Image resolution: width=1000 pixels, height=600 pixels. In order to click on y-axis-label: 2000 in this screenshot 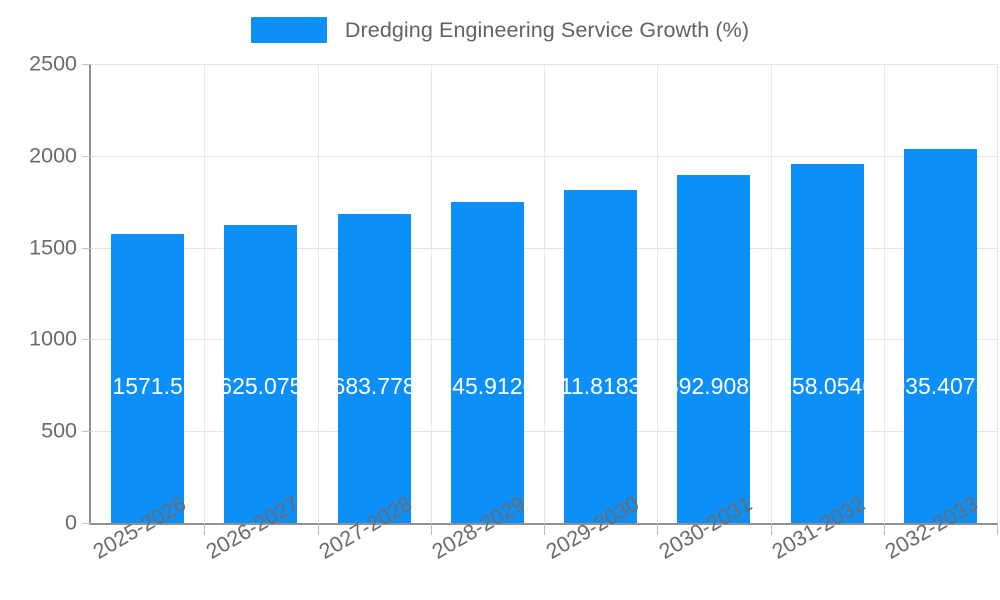, I will do `click(53, 155)`.